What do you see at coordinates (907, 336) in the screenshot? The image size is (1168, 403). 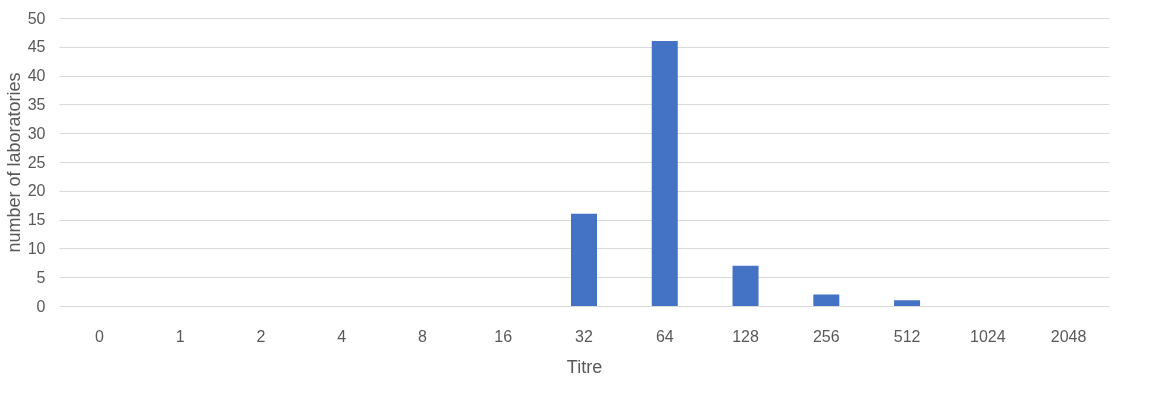 I see `x-tick-label: 512` at bounding box center [907, 336].